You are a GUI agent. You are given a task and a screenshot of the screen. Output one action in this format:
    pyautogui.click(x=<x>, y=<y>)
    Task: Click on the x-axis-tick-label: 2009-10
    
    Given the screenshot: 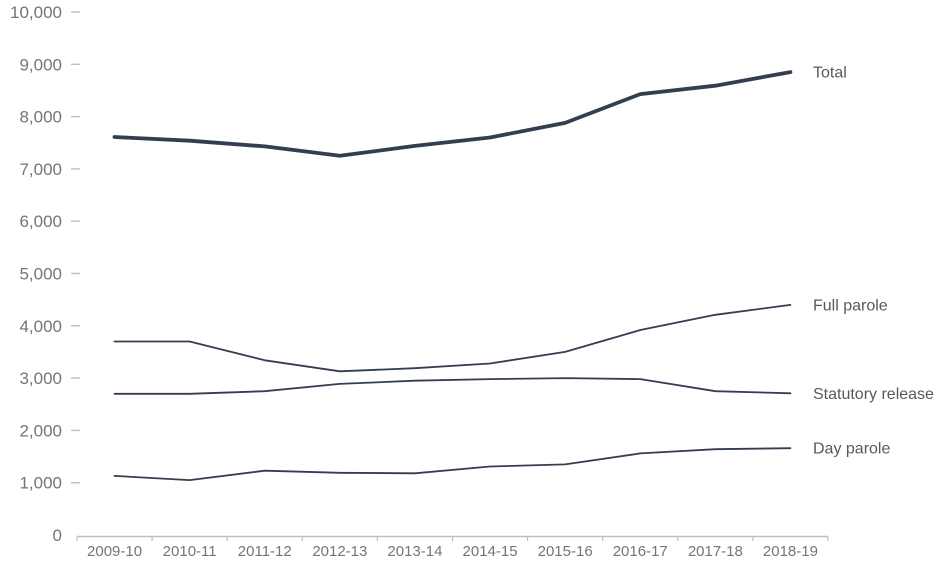 What is the action you would take?
    pyautogui.click(x=114, y=551)
    